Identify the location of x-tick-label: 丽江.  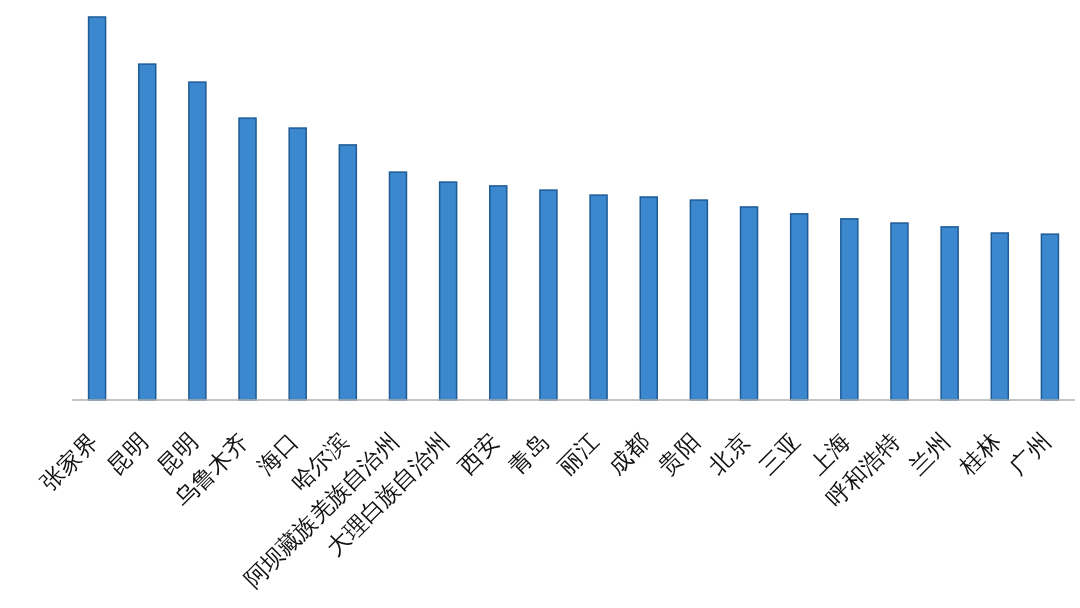
(579, 454).